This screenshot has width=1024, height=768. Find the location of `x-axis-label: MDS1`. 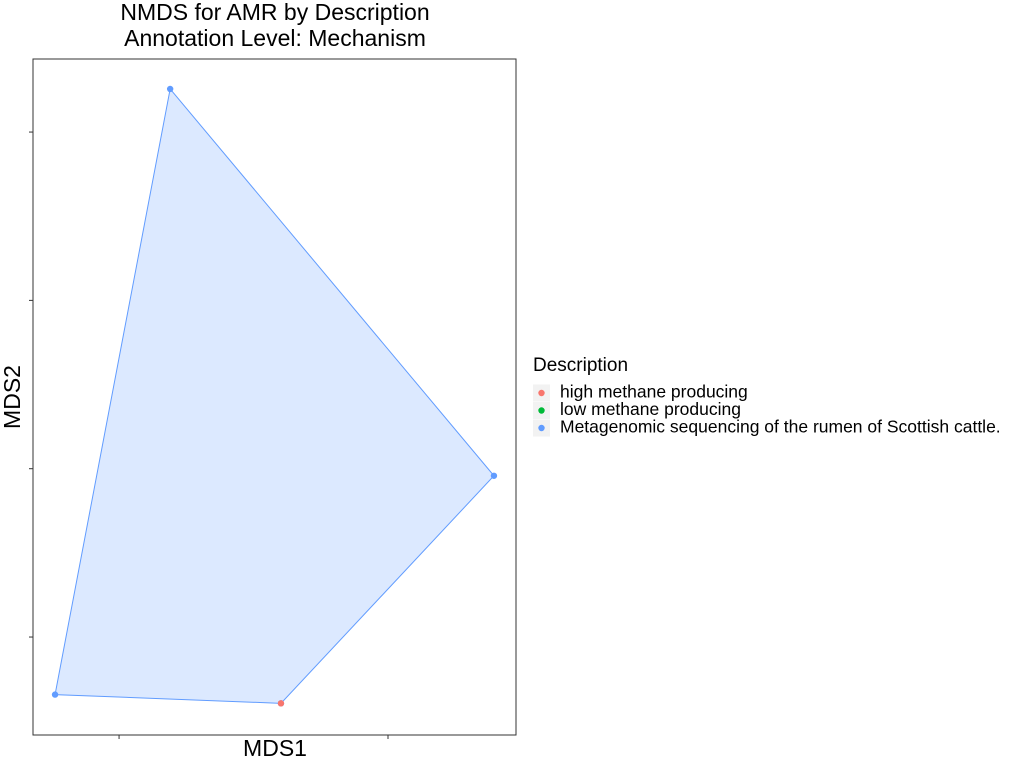

x-axis-label: MDS1 is located at coordinates (275, 748).